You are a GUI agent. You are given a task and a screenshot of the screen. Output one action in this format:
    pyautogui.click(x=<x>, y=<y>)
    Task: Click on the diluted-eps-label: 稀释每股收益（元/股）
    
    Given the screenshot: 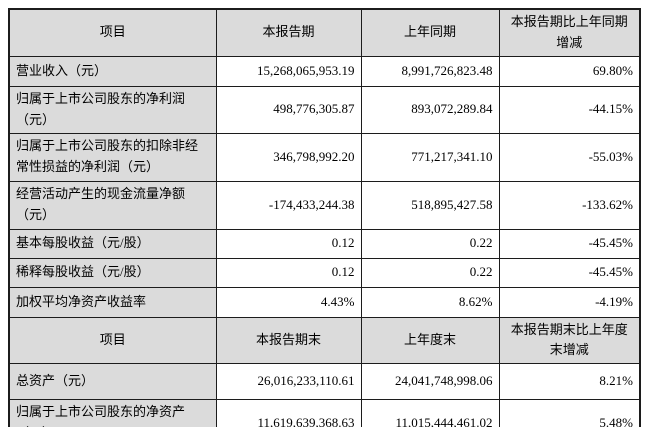 What is the action you would take?
    pyautogui.click(x=112, y=272)
    